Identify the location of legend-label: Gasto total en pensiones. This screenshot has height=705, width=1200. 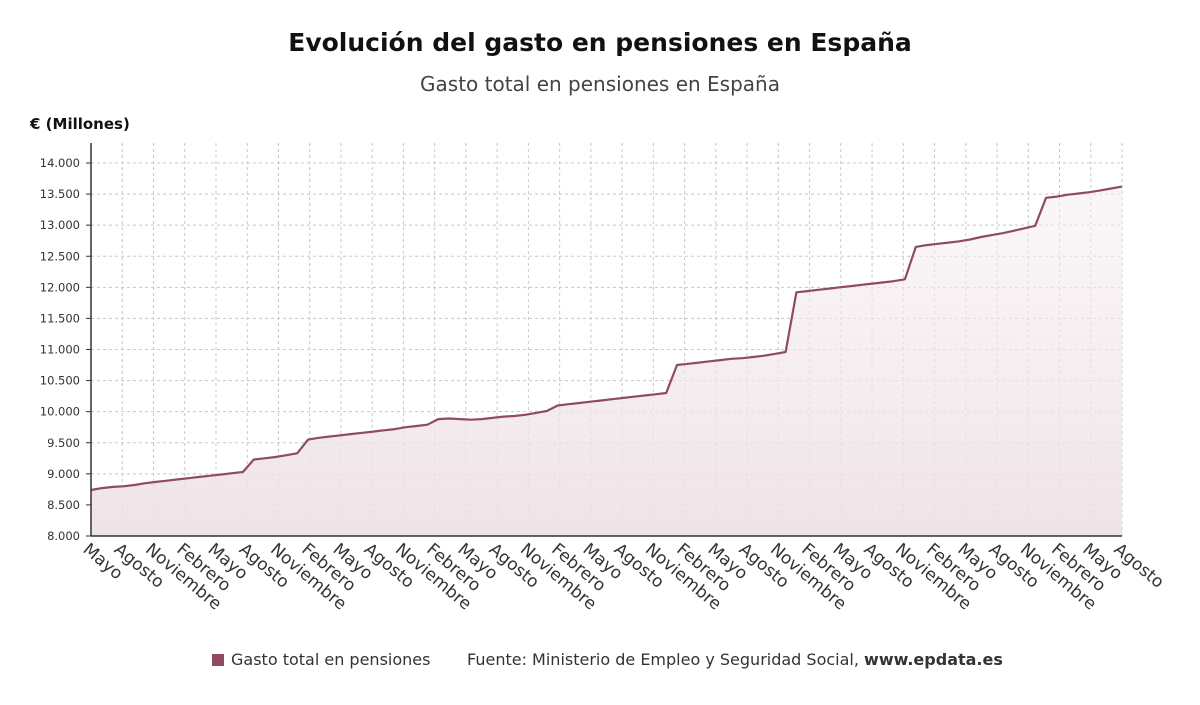
(331, 659).